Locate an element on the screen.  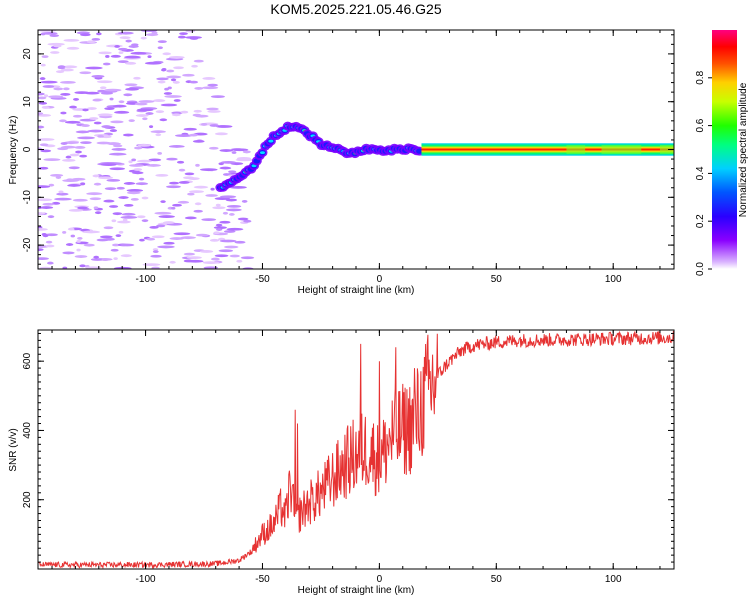
spectrogram-y-tick-label: -10 is located at coordinates (27, 197).